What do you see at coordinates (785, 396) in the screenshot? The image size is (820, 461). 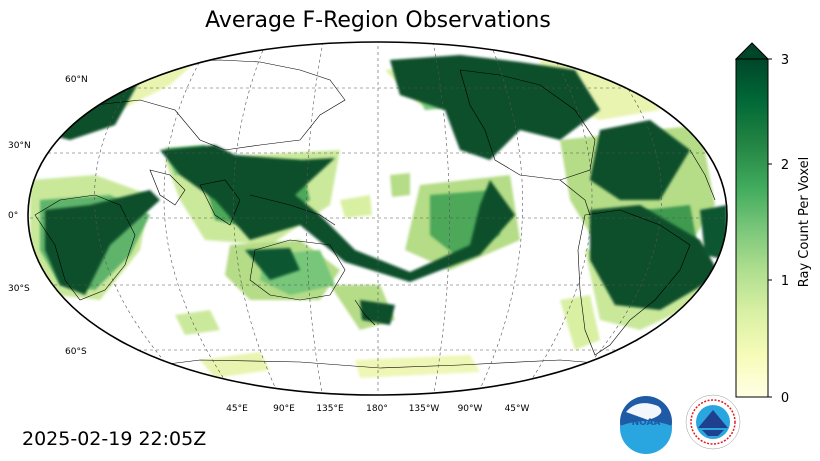 I see `colorbar-tick-0: 0` at bounding box center [785, 396].